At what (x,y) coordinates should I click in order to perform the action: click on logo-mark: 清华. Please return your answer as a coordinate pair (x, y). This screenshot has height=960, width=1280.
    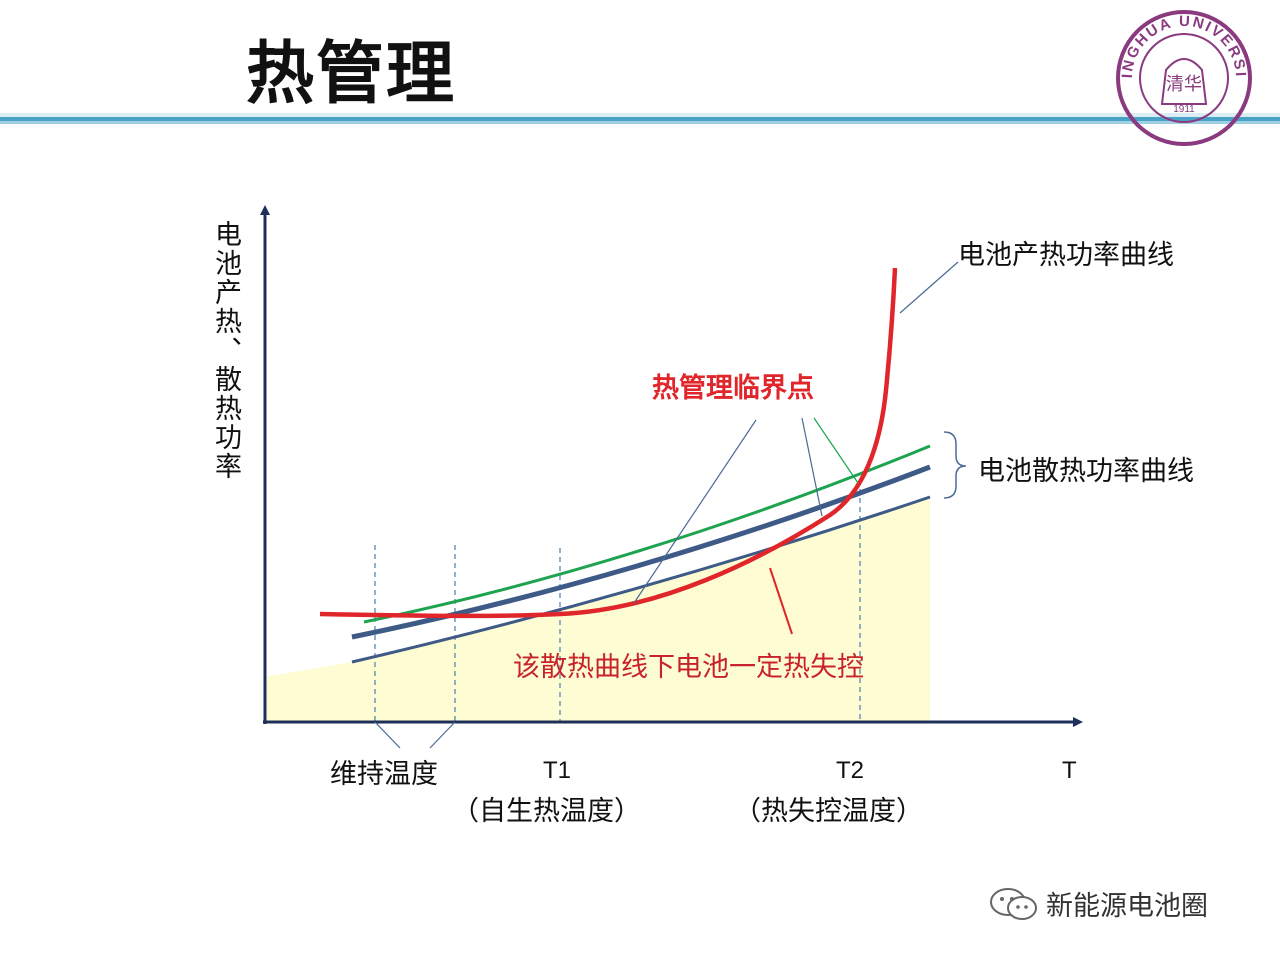
    Looking at the image, I should click on (1184, 84).